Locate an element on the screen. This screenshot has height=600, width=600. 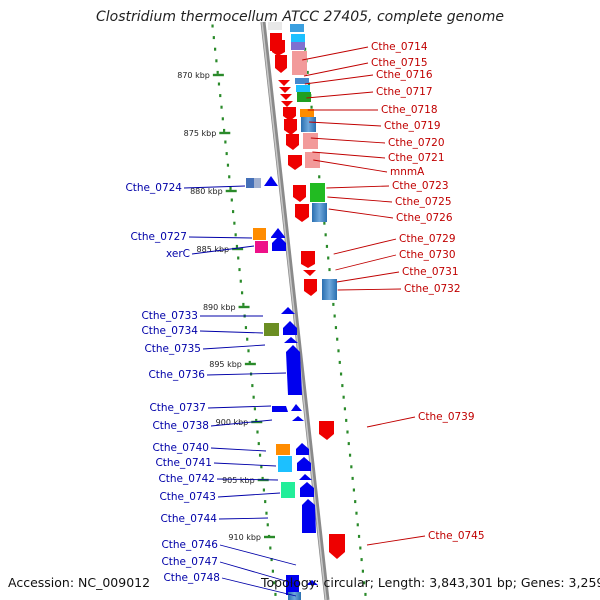
gene-label: Cthe_0719 is located at coordinates (412, 126).